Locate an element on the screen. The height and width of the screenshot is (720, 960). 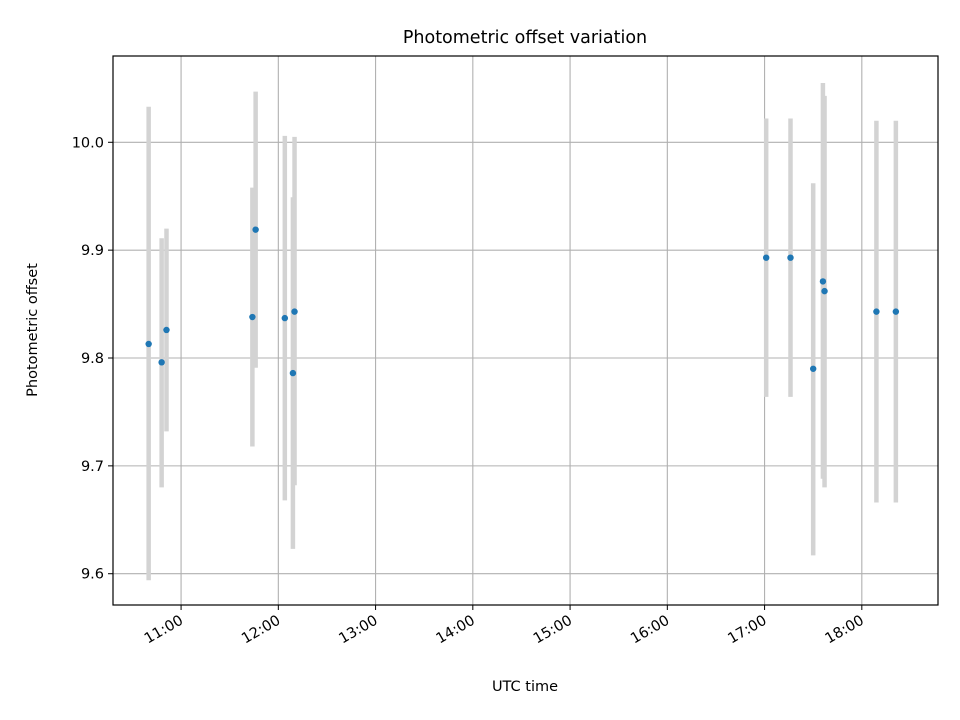
y-axis-ticks: 9.6 9.7 9.8 9.9 10.0 is located at coordinates (92, 359).